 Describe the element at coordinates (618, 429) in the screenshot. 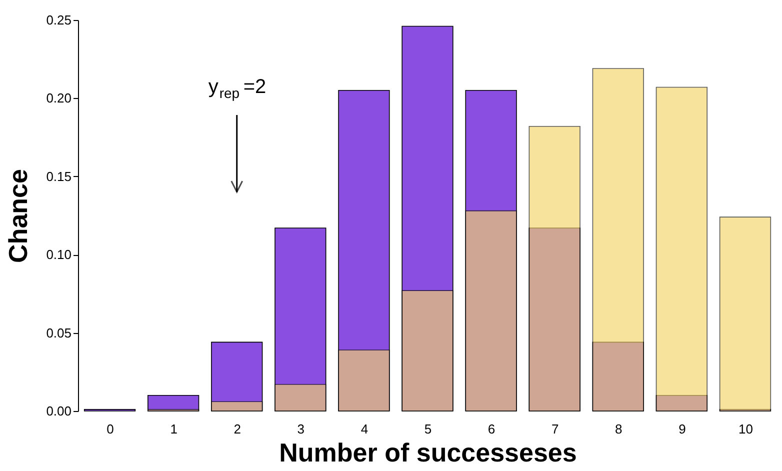

I see `x-tick-label: 8` at that location.